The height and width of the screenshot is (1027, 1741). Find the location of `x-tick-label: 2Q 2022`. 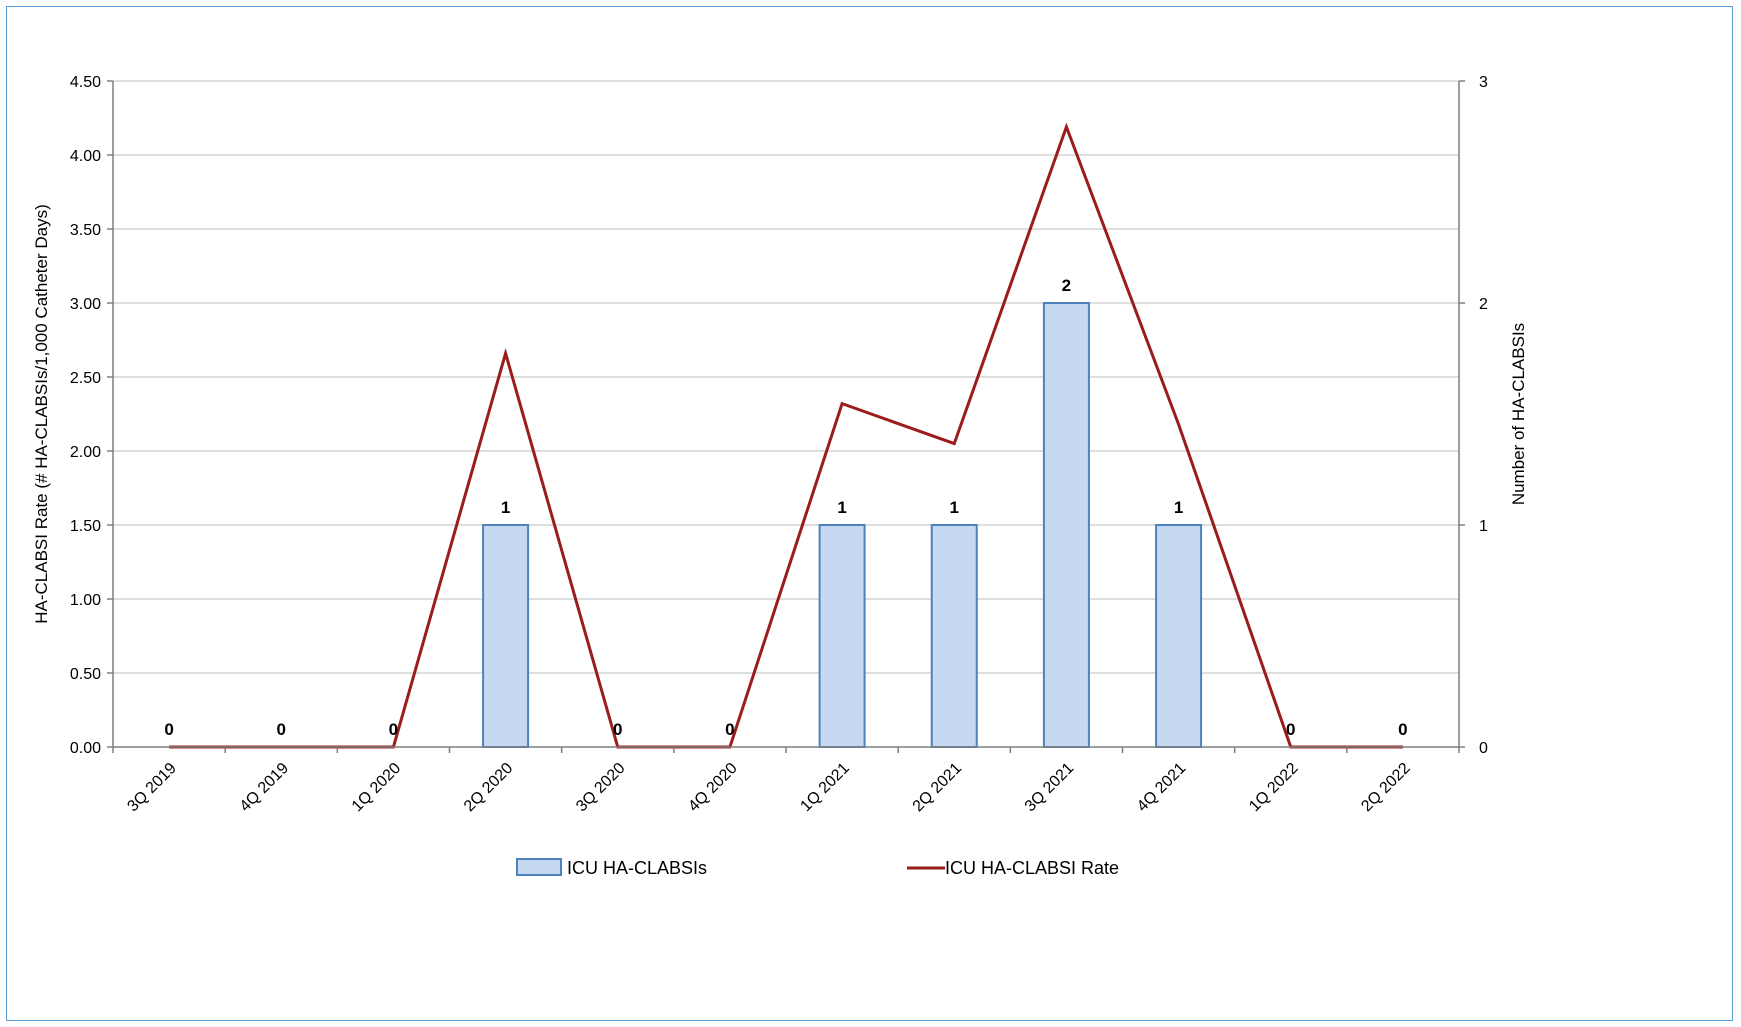

x-tick-label: 2Q 2022 is located at coordinates (1385, 787).